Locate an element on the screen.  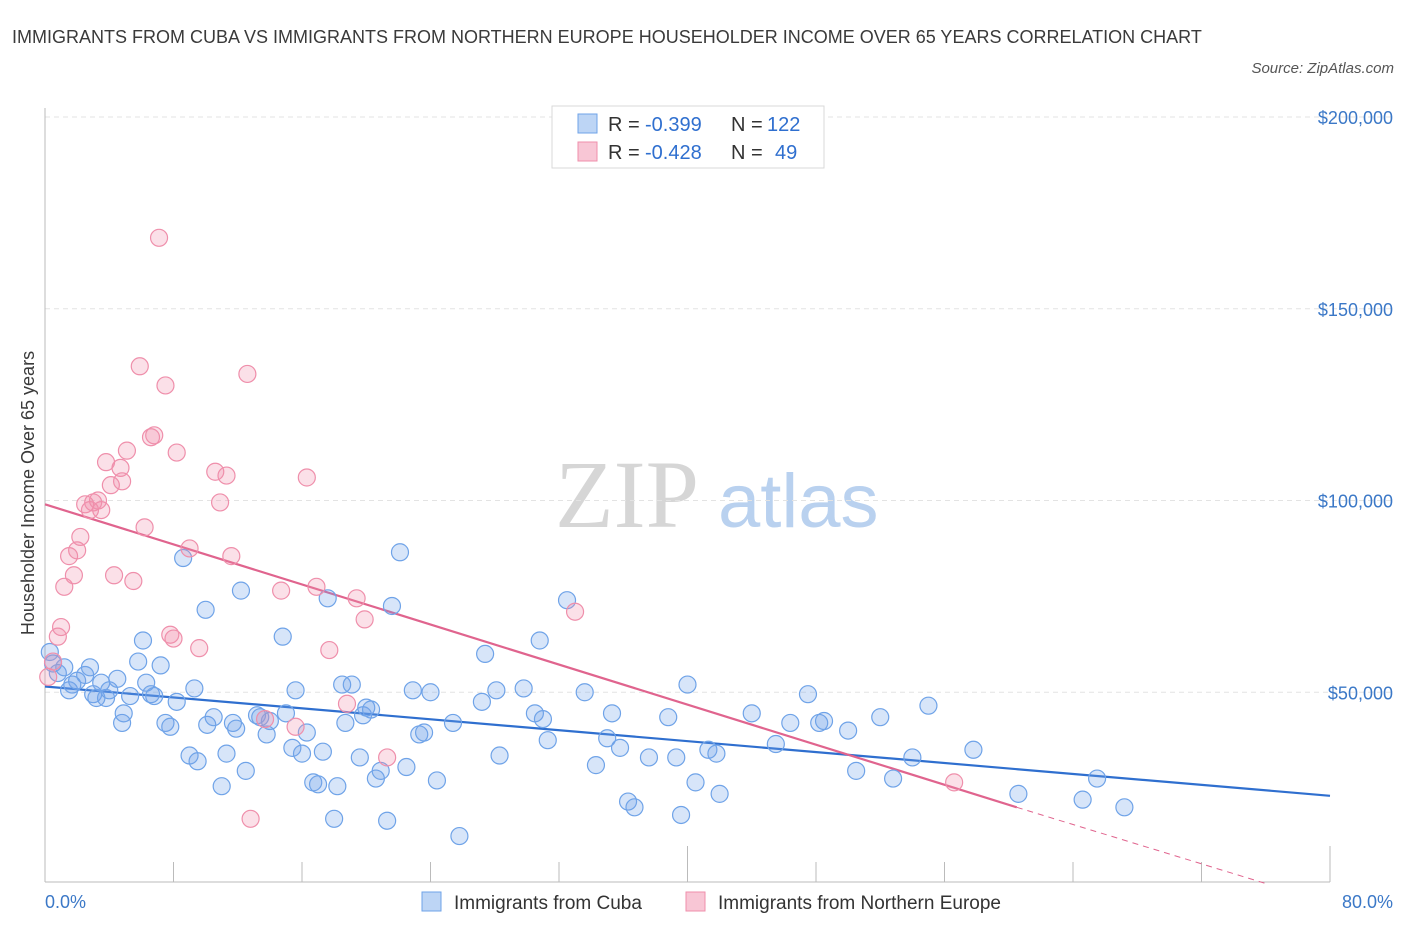
bottom-legend-label-cuba: Immigrants from Cuba is located at coordinates (548, 903).